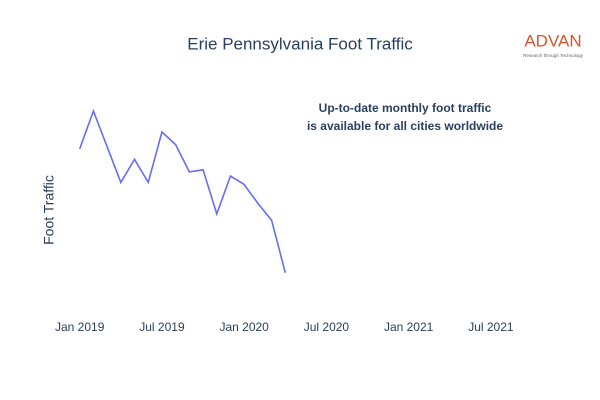 The image size is (600, 400). I want to click on logo-tagline: Research through Technology, so click(553, 55).